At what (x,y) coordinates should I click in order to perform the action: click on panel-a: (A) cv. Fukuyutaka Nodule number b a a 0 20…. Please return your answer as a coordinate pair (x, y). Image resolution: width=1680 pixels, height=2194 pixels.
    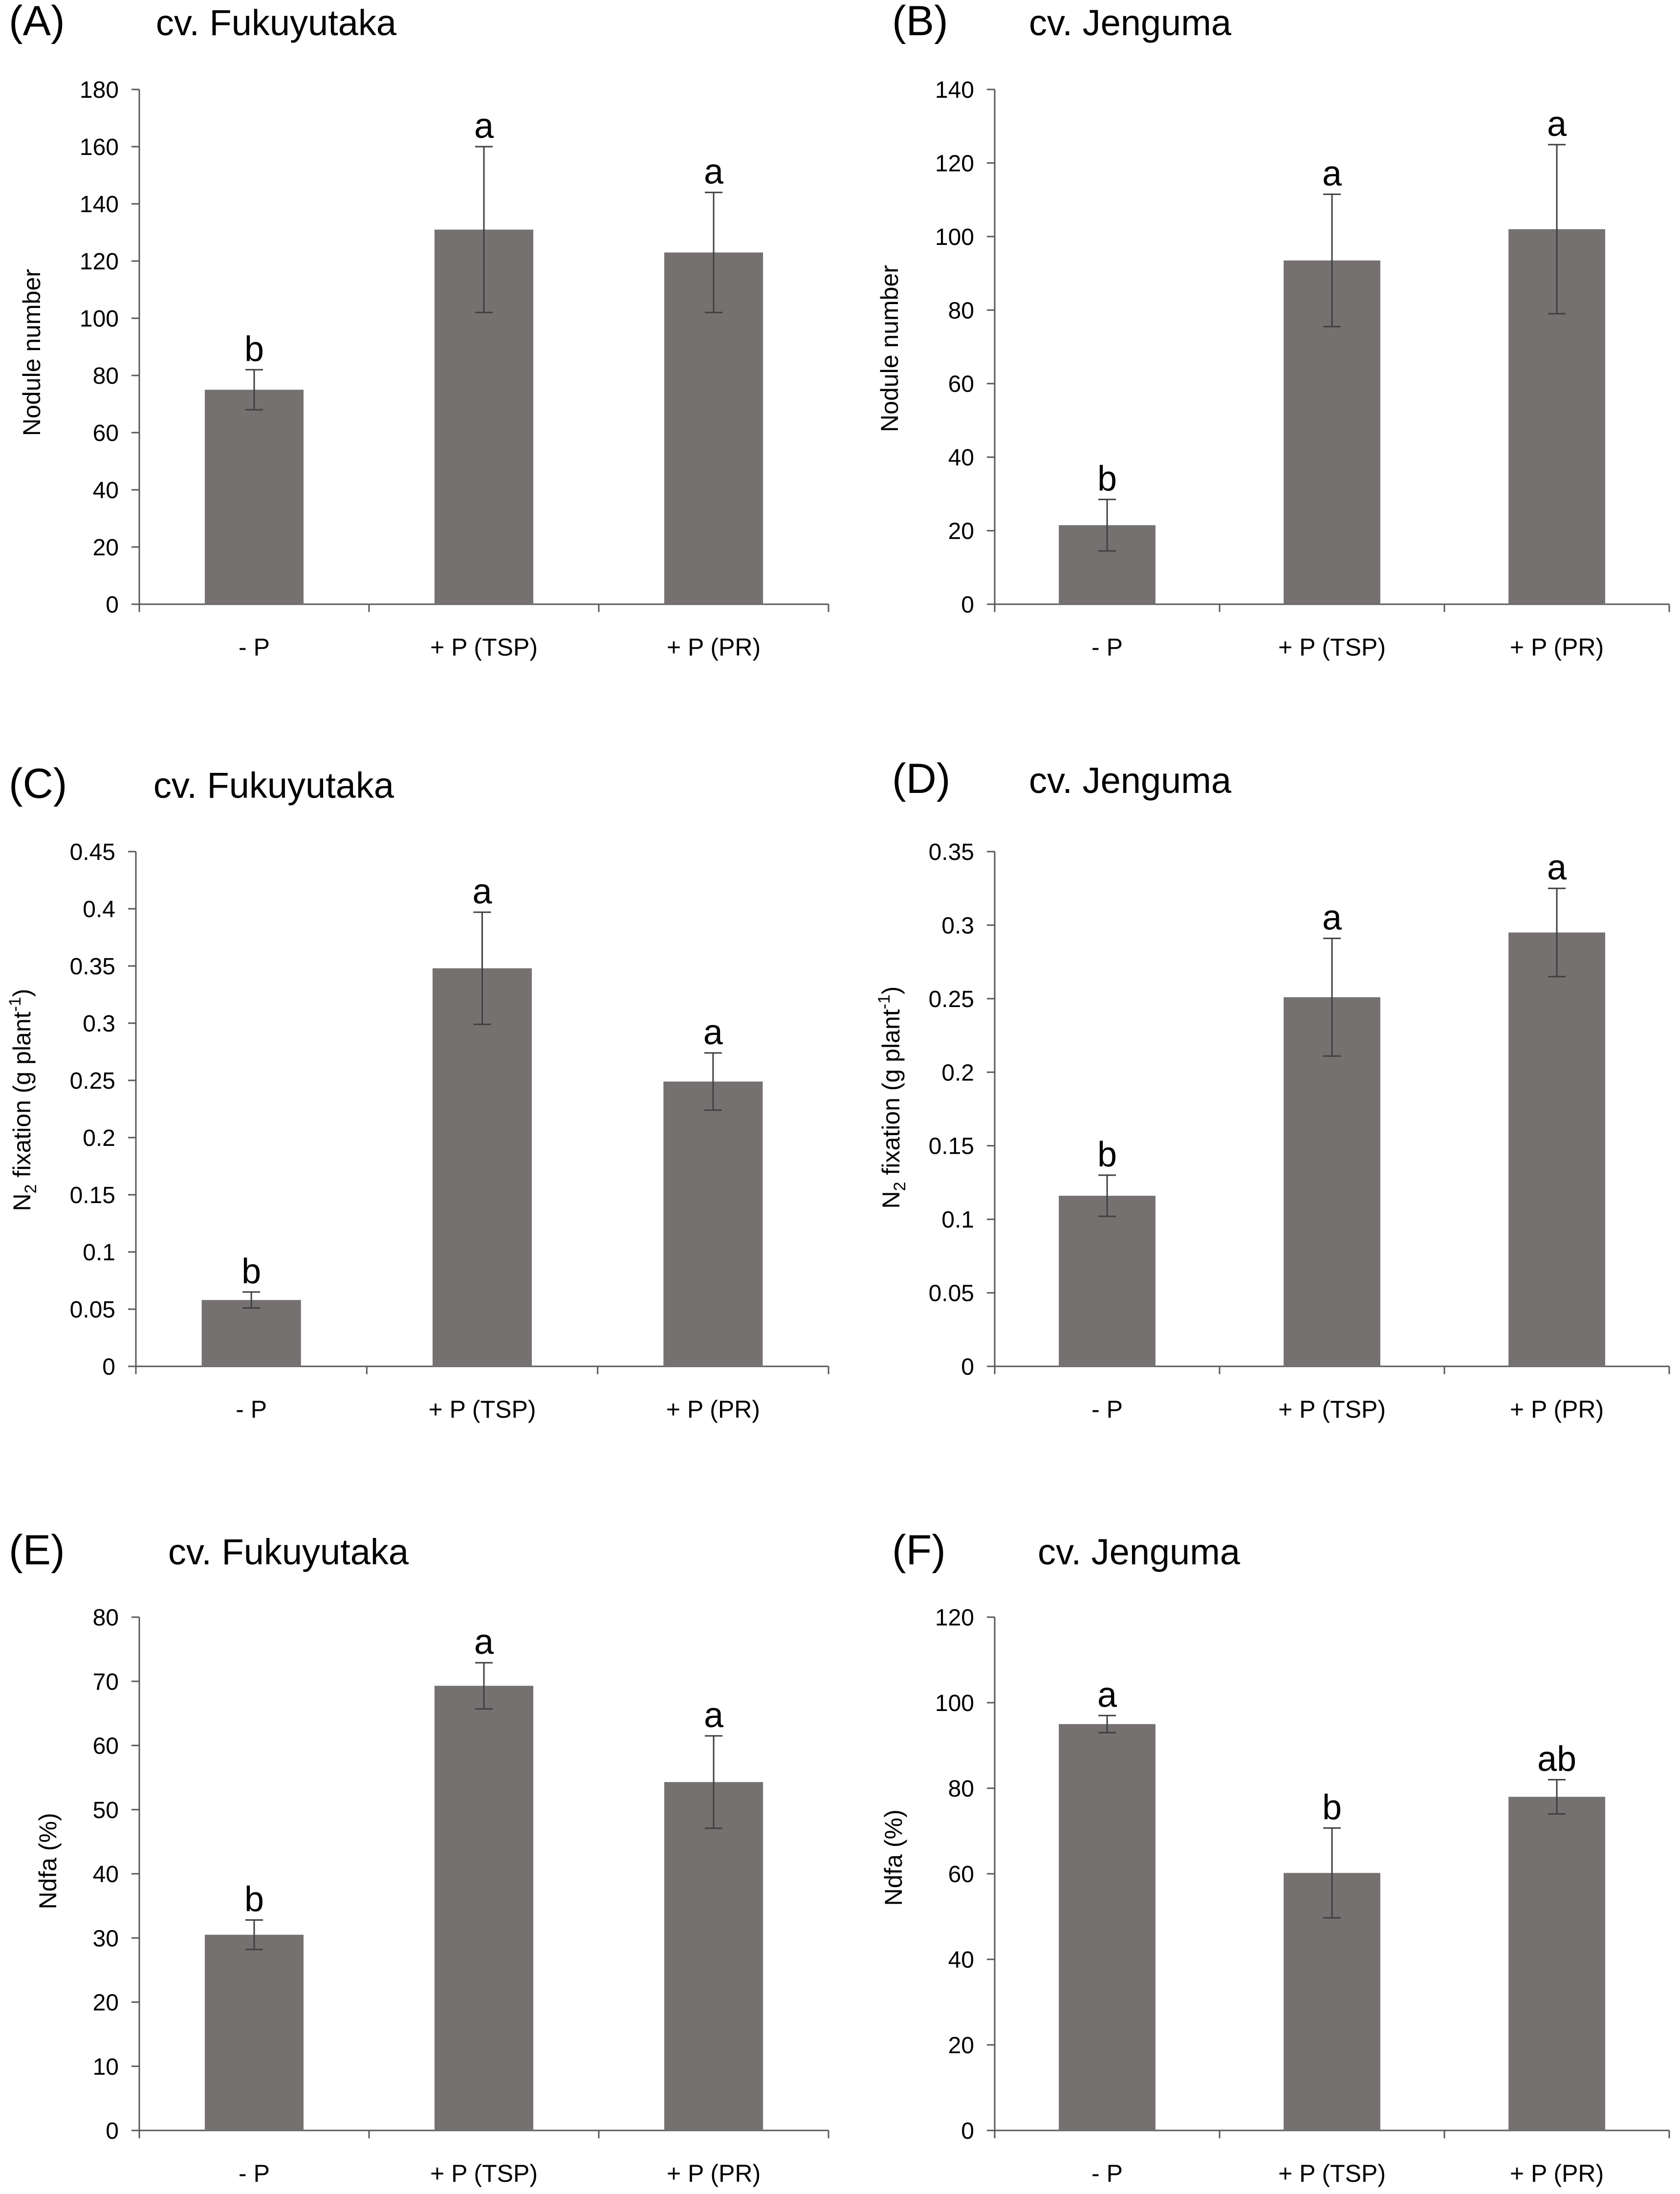
    Looking at the image, I should click on (419, 330).